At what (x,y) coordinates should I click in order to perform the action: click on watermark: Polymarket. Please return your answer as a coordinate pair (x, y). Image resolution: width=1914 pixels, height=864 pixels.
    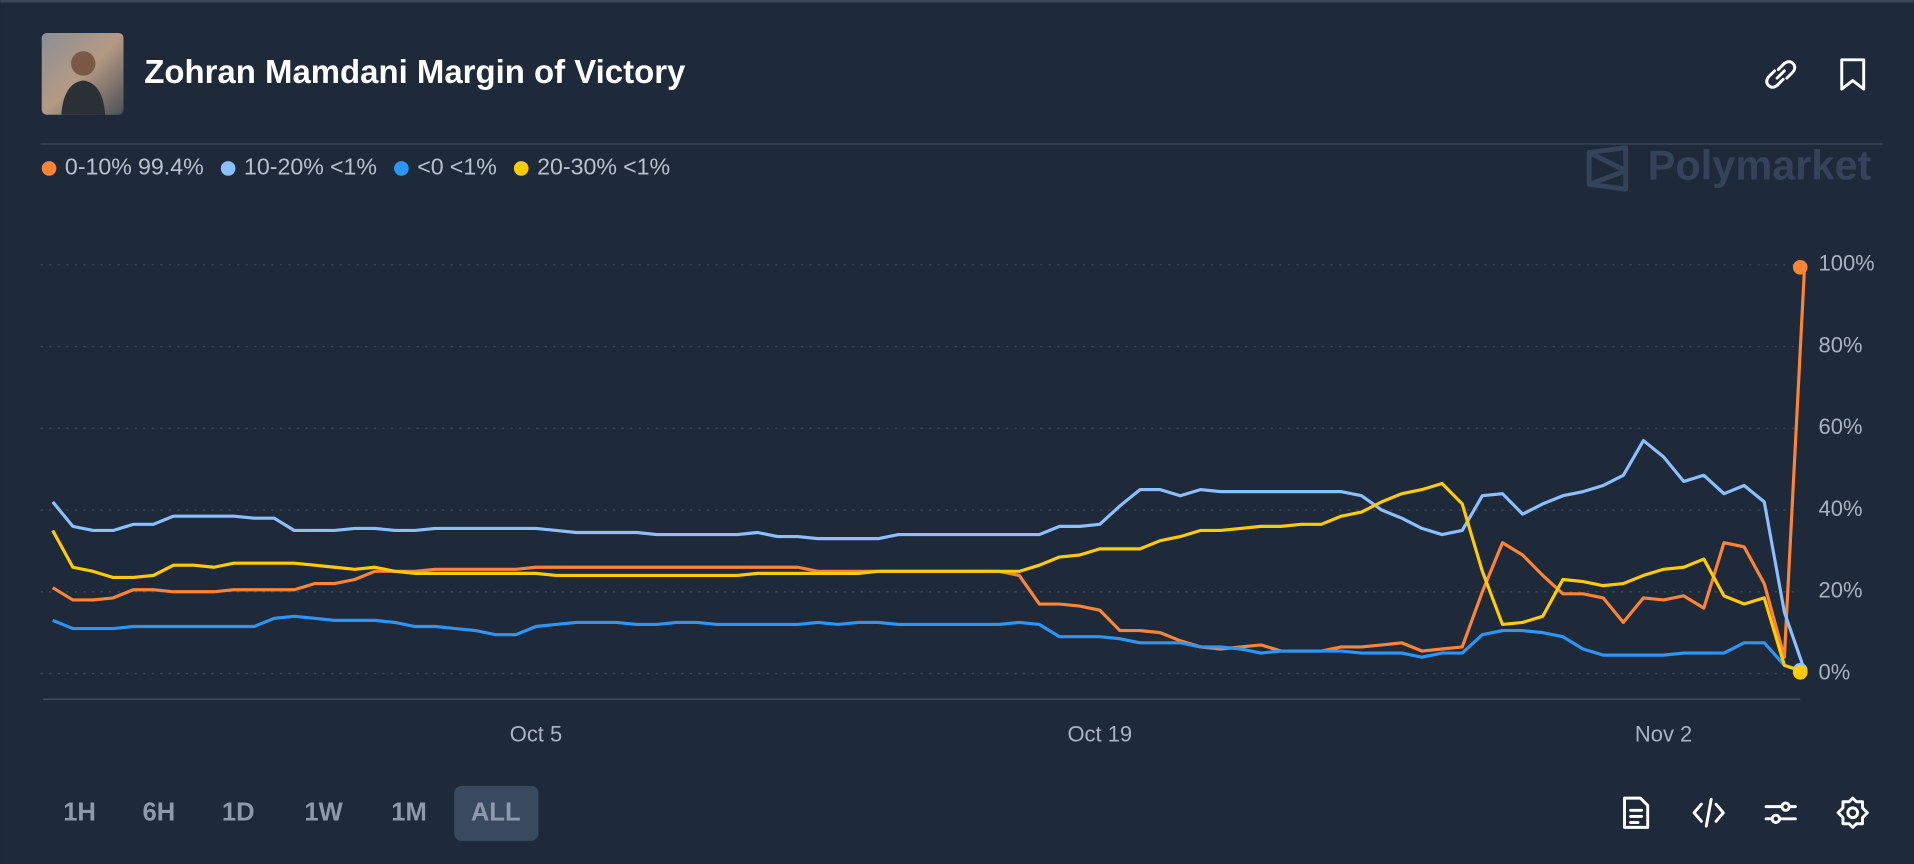
    Looking at the image, I should click on (1729, 166).